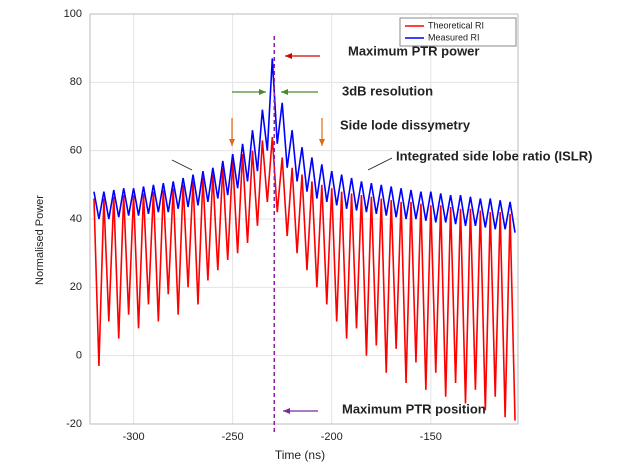 Image resolution: width=618 pixels, height=464 pixels. I want to click on y-tick-label: 40, so click(76, 219).